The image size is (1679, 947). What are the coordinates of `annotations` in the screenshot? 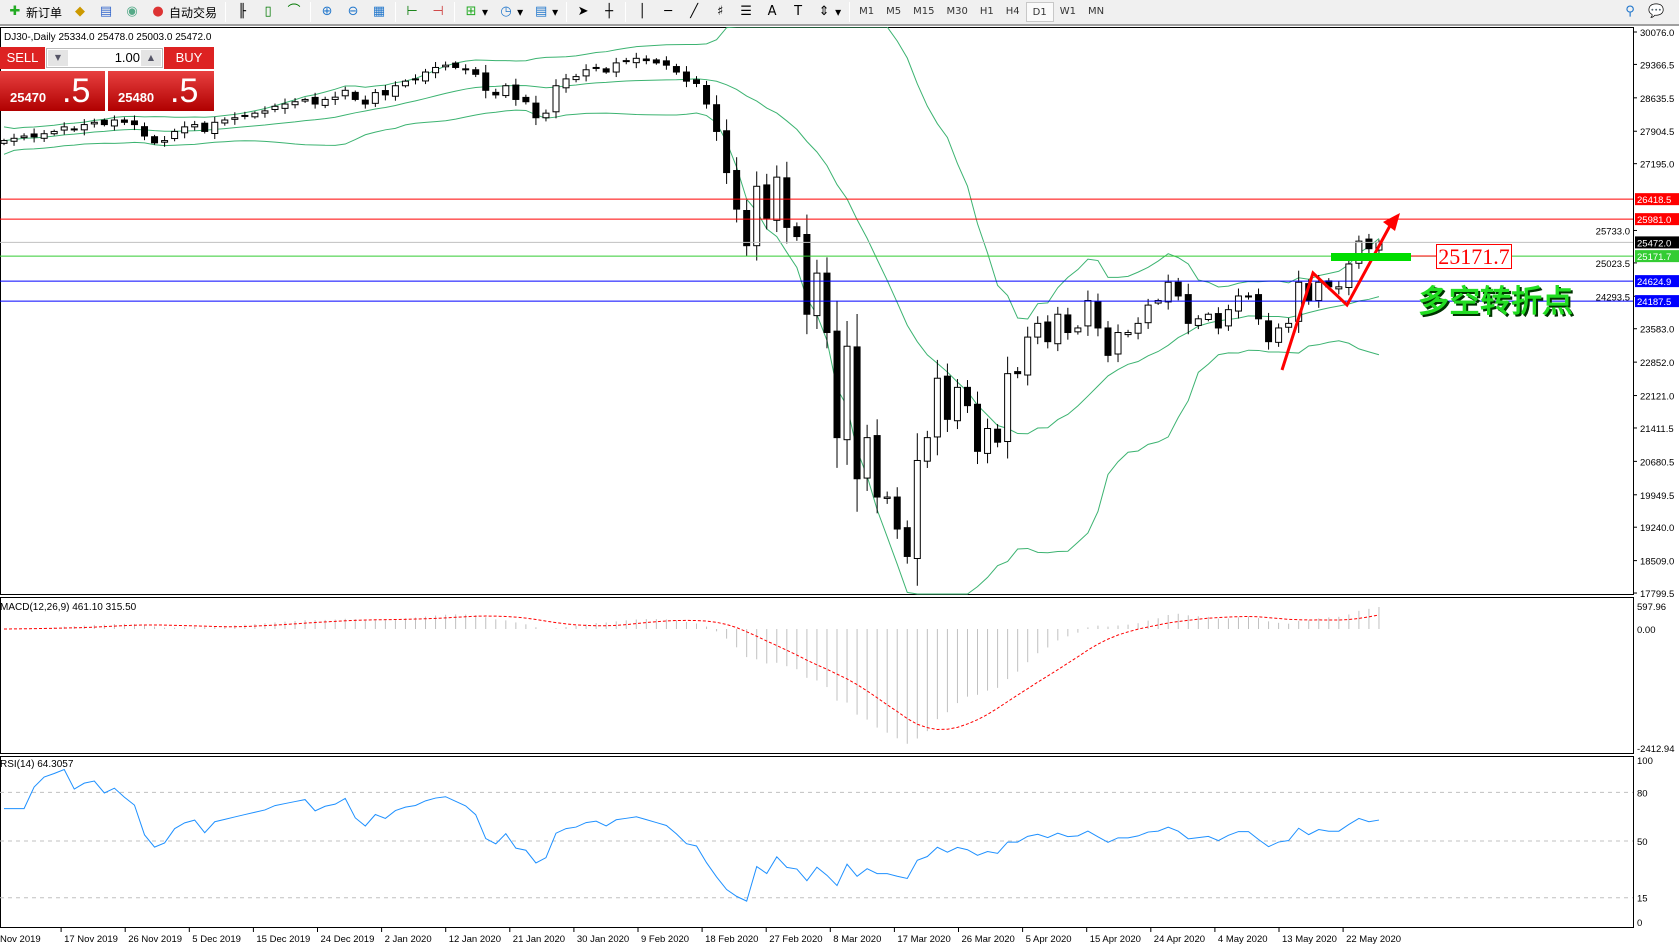 It's located at (1358, 292).